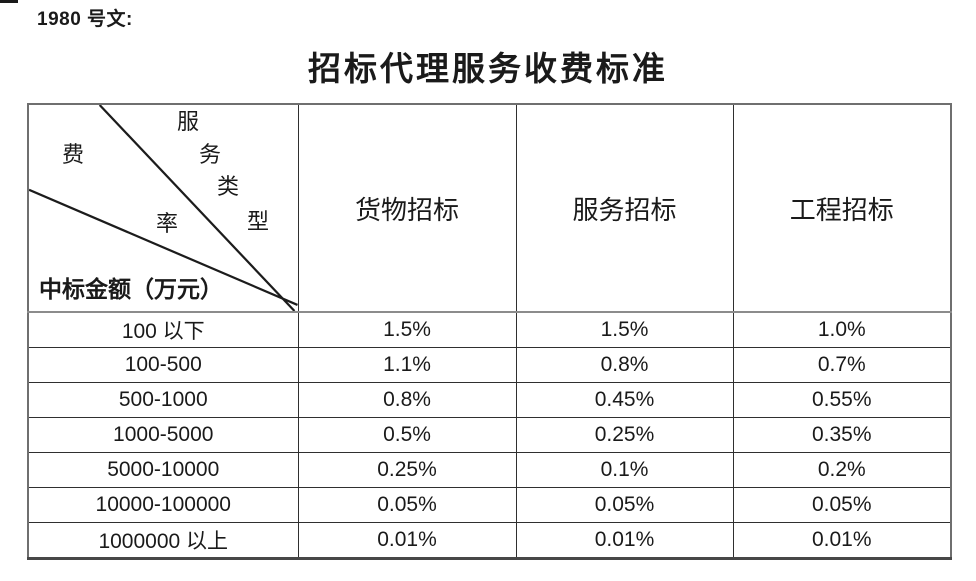  I want to click on row-axis-label: 中标金额（万元）, so click(131, 289).